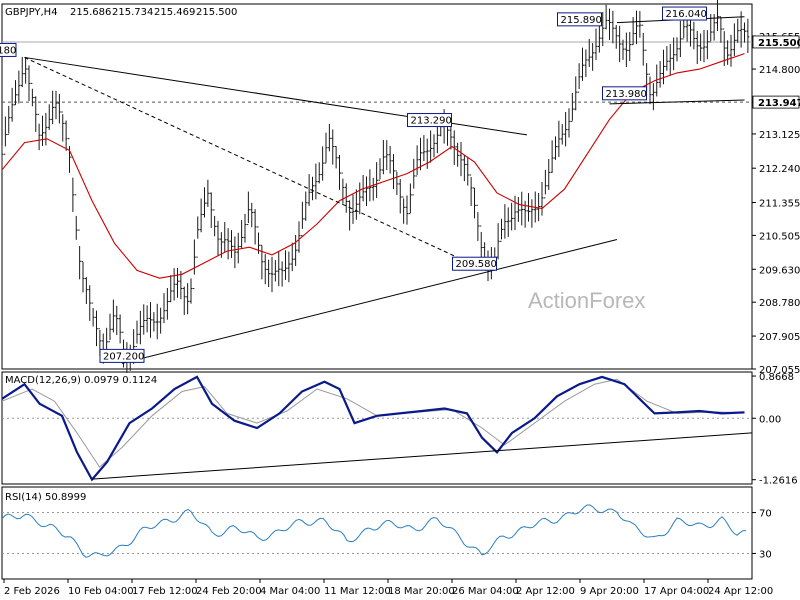 The image size is (800, 600). What do you see at coordinates (357, 591) in the screenshot?
I see `x-tick-label: 11 Mar 12:00` at bounding box center [357, 591].